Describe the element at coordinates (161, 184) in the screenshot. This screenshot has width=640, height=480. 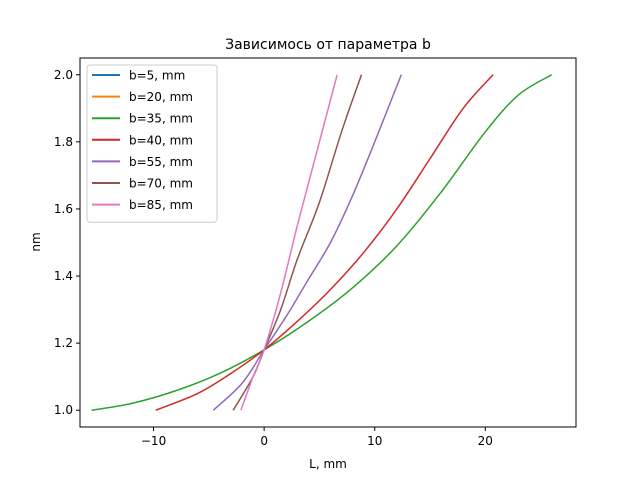
I see `legend-label-5: b=70, mm` at that location.